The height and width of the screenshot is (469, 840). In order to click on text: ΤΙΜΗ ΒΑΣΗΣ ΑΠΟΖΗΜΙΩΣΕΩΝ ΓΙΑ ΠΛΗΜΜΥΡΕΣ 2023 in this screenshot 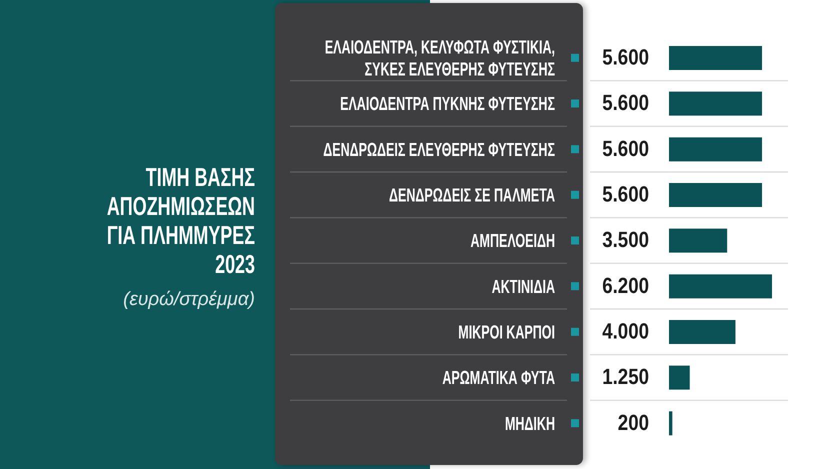, I will do `click(180, 220)`.